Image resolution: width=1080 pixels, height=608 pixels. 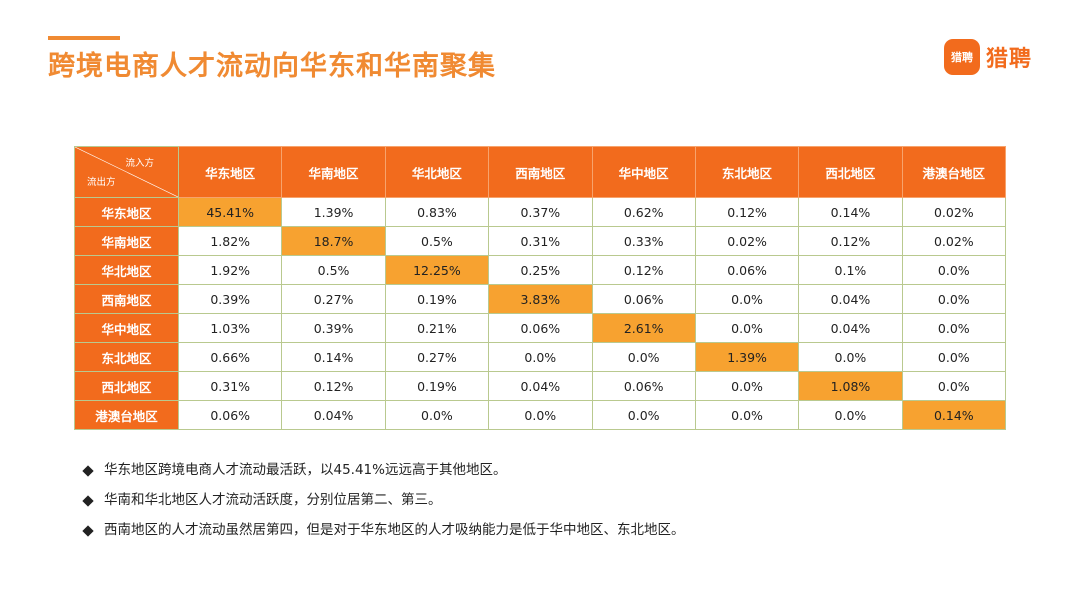 I want to click on corner-diagonal-line, so click(x=126, y=172).